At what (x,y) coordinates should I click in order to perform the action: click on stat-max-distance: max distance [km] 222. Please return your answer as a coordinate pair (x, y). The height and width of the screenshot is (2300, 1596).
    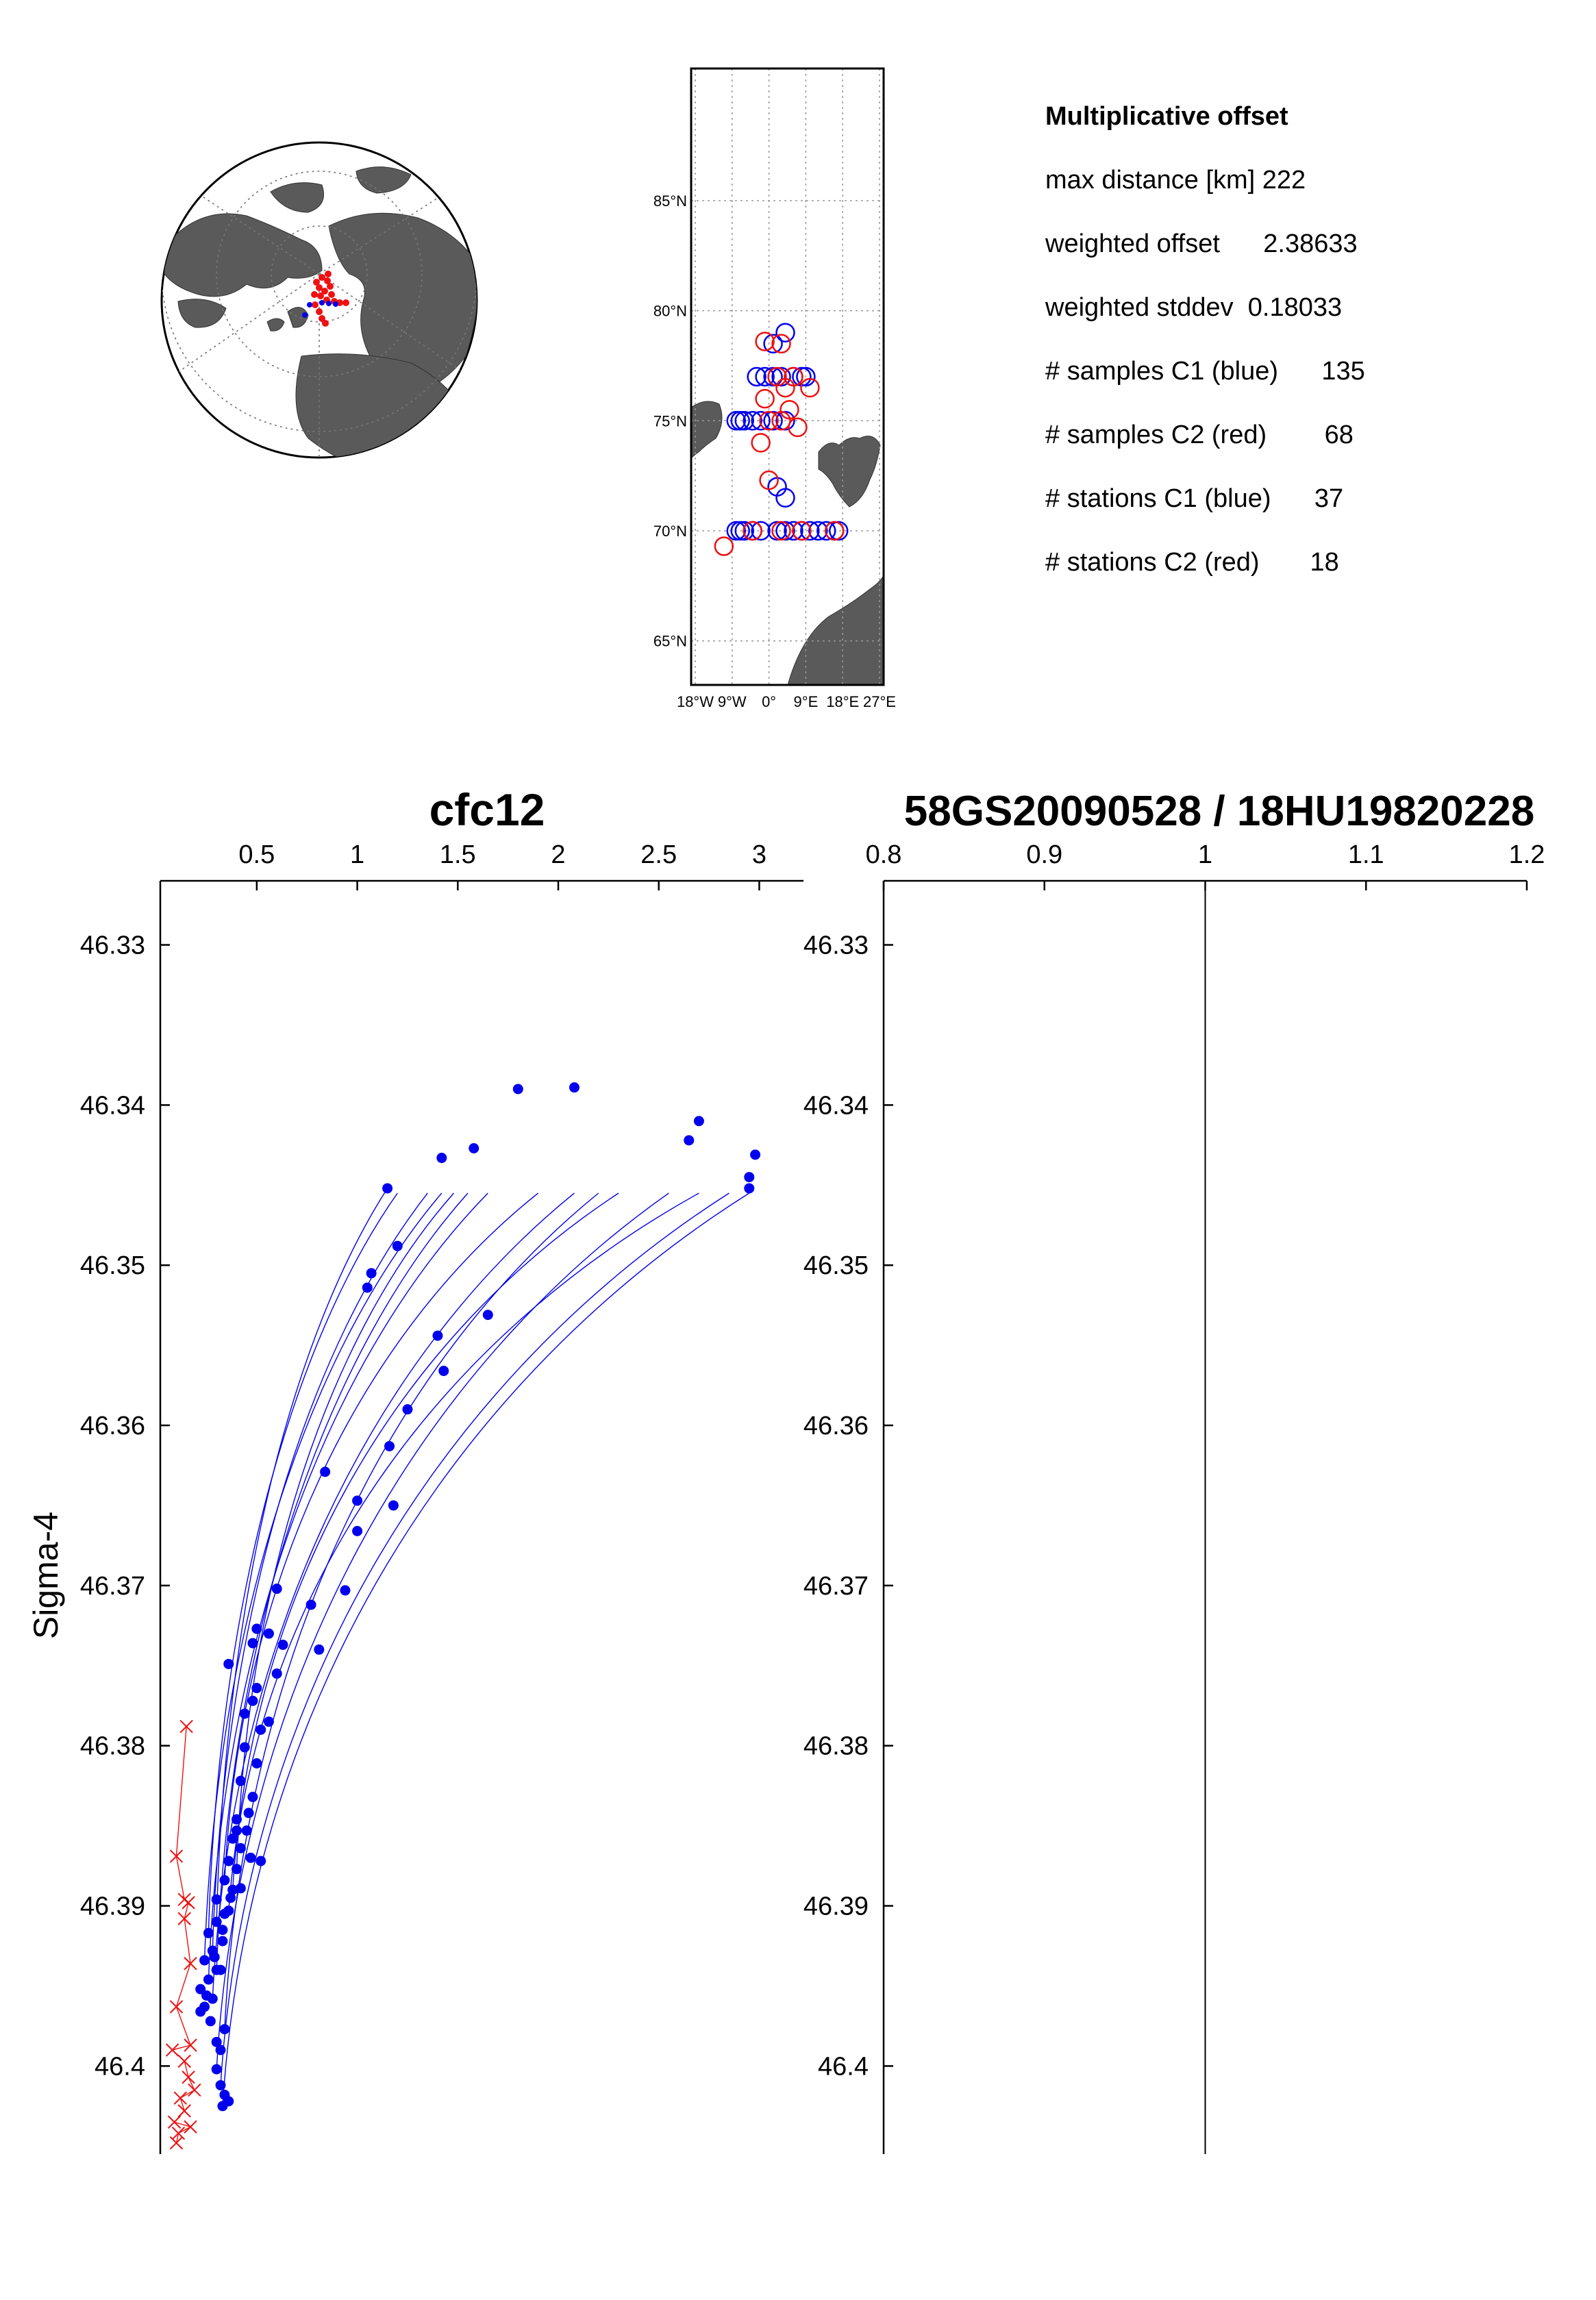
    Looking at the image, I should click on (1205, 191).